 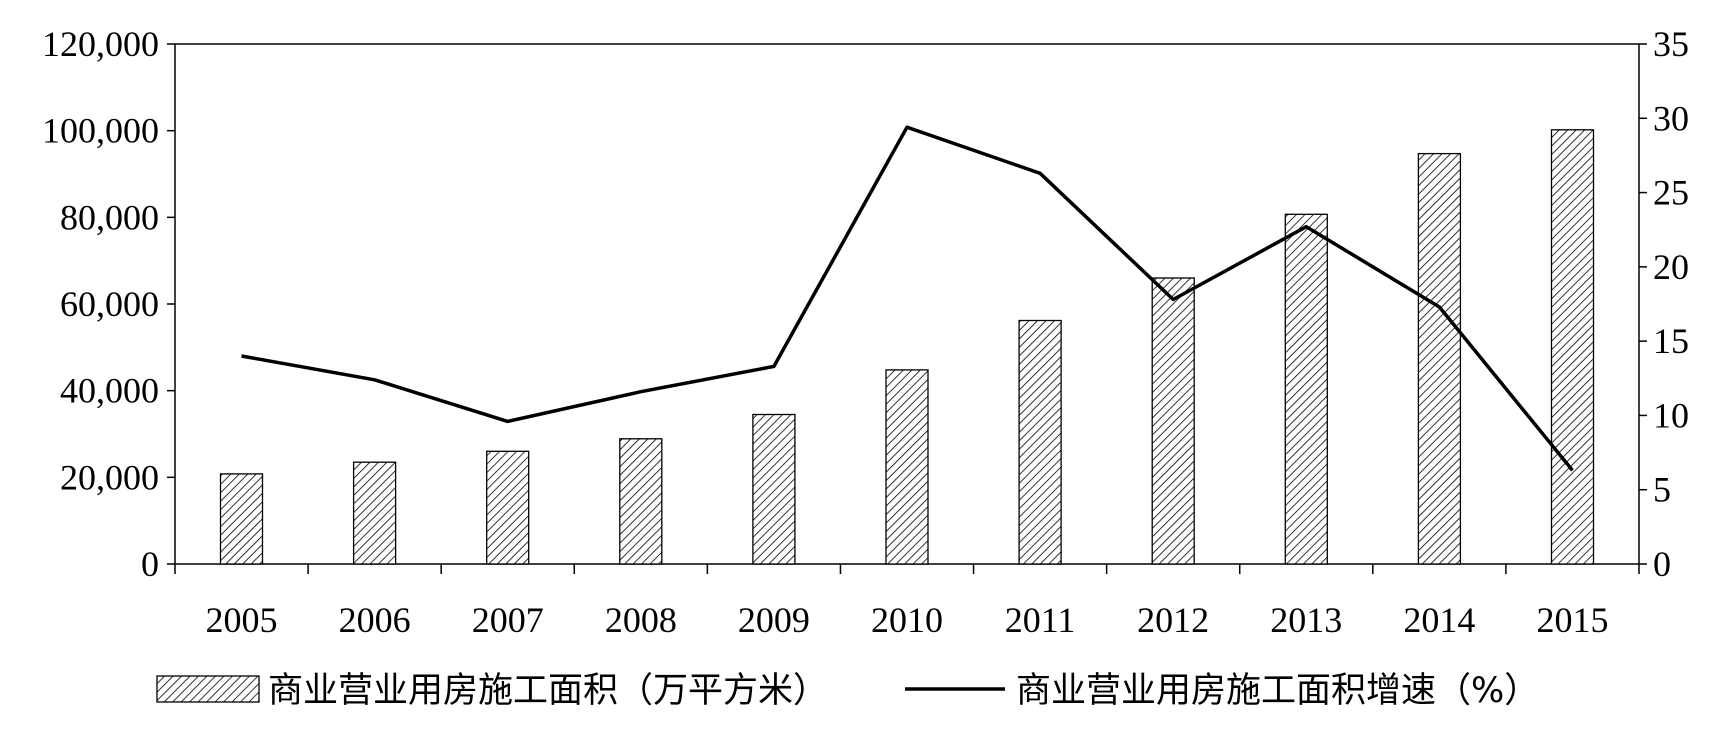 What do you see at coordinates (109, 391) in the screenshot?
I see `left-tick-label: 40,000` at bounding box center [109, 391].